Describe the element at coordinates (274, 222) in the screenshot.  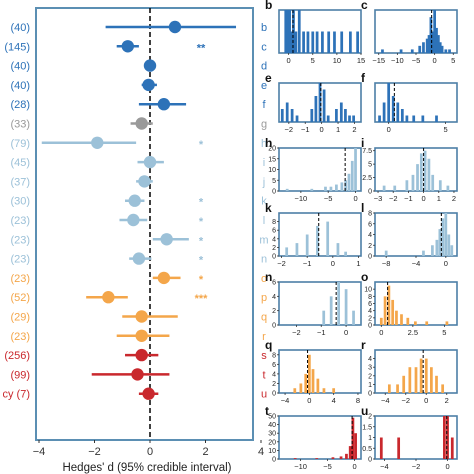
I see `y-tick-label-k-4: 8` at that location.